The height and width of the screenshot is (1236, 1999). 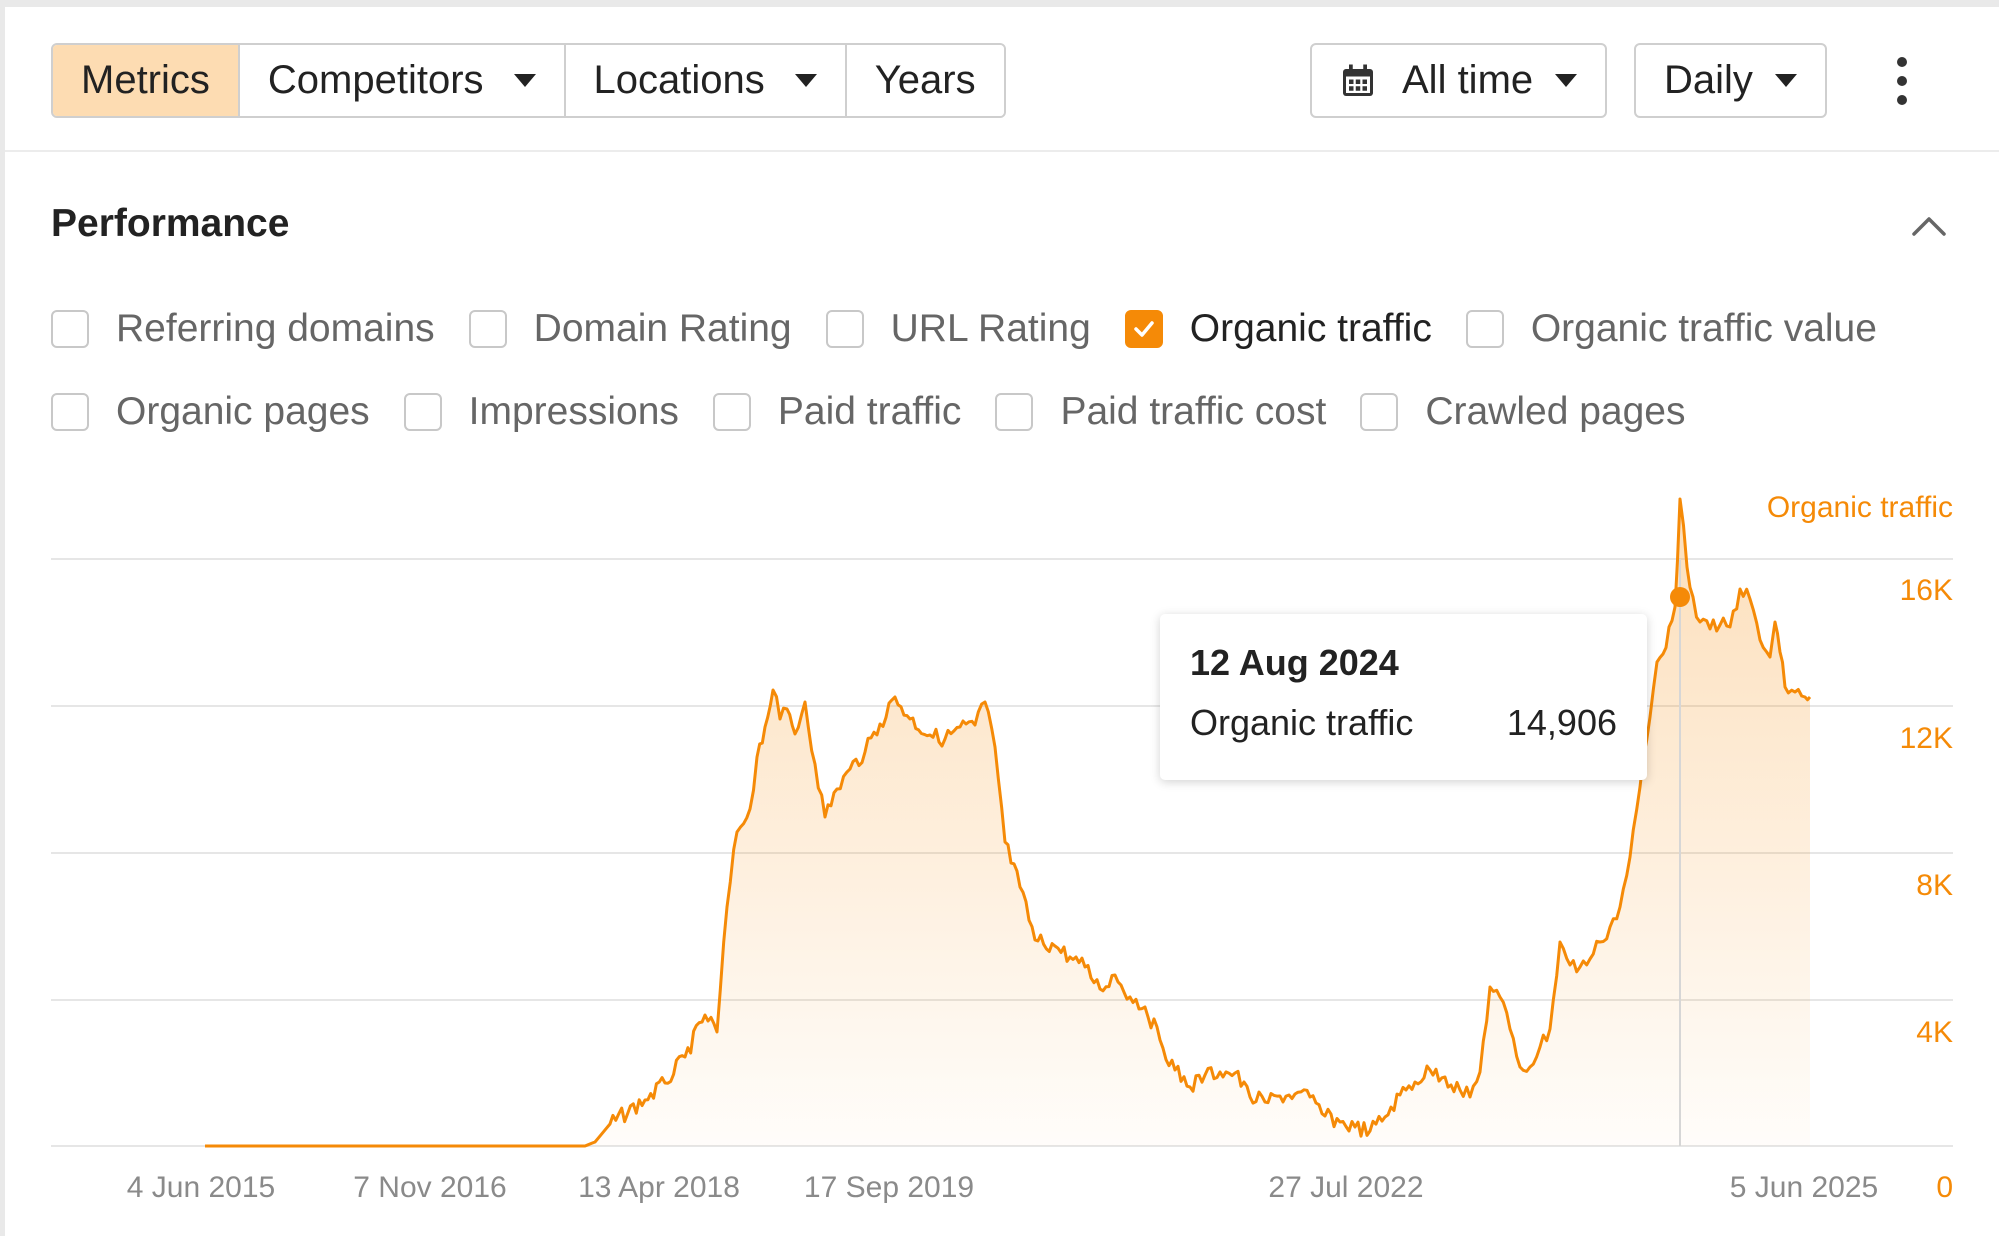 I want to click on metric-toggle-url-rating: URL Rating, so click(x=958, y=329).